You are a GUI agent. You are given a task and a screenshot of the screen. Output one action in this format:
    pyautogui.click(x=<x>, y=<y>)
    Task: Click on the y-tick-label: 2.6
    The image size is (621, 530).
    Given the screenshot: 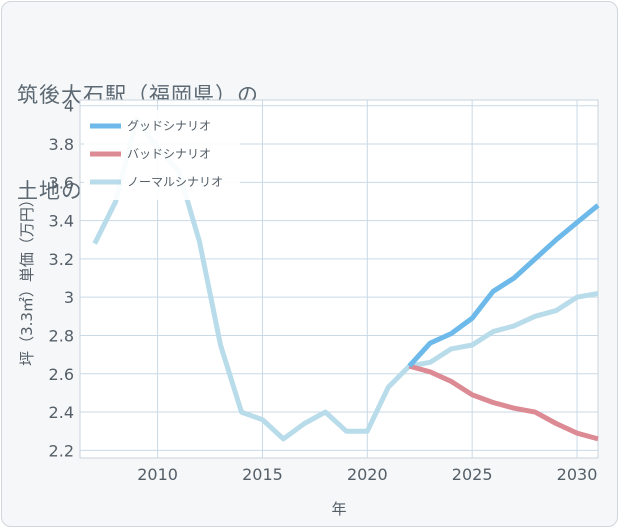 What is the action you would take?
    pyautogui.click(x=61, y=374)
    